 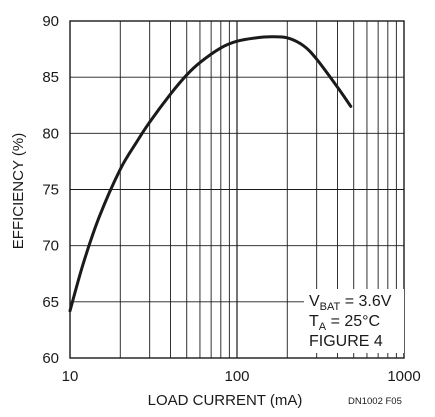 I want to click on y-tick-label: 65, so click(x=50, y=302).